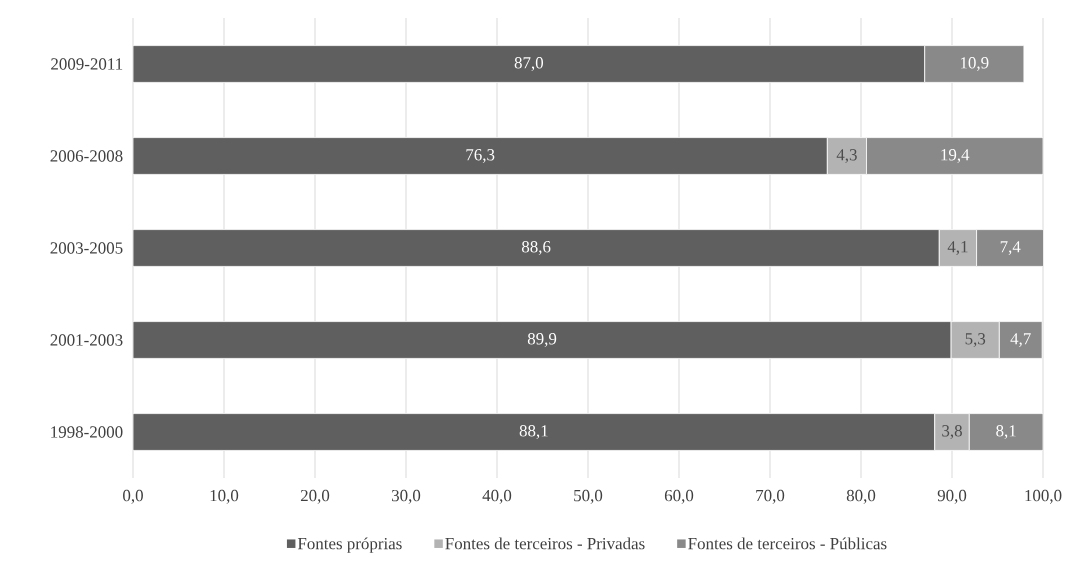 This screenshot has width=1071, height=578. What do you see at coordinates (957, 248) in the screenshot?
I see `data-label: 4,1` at bounding box center [957, 248].